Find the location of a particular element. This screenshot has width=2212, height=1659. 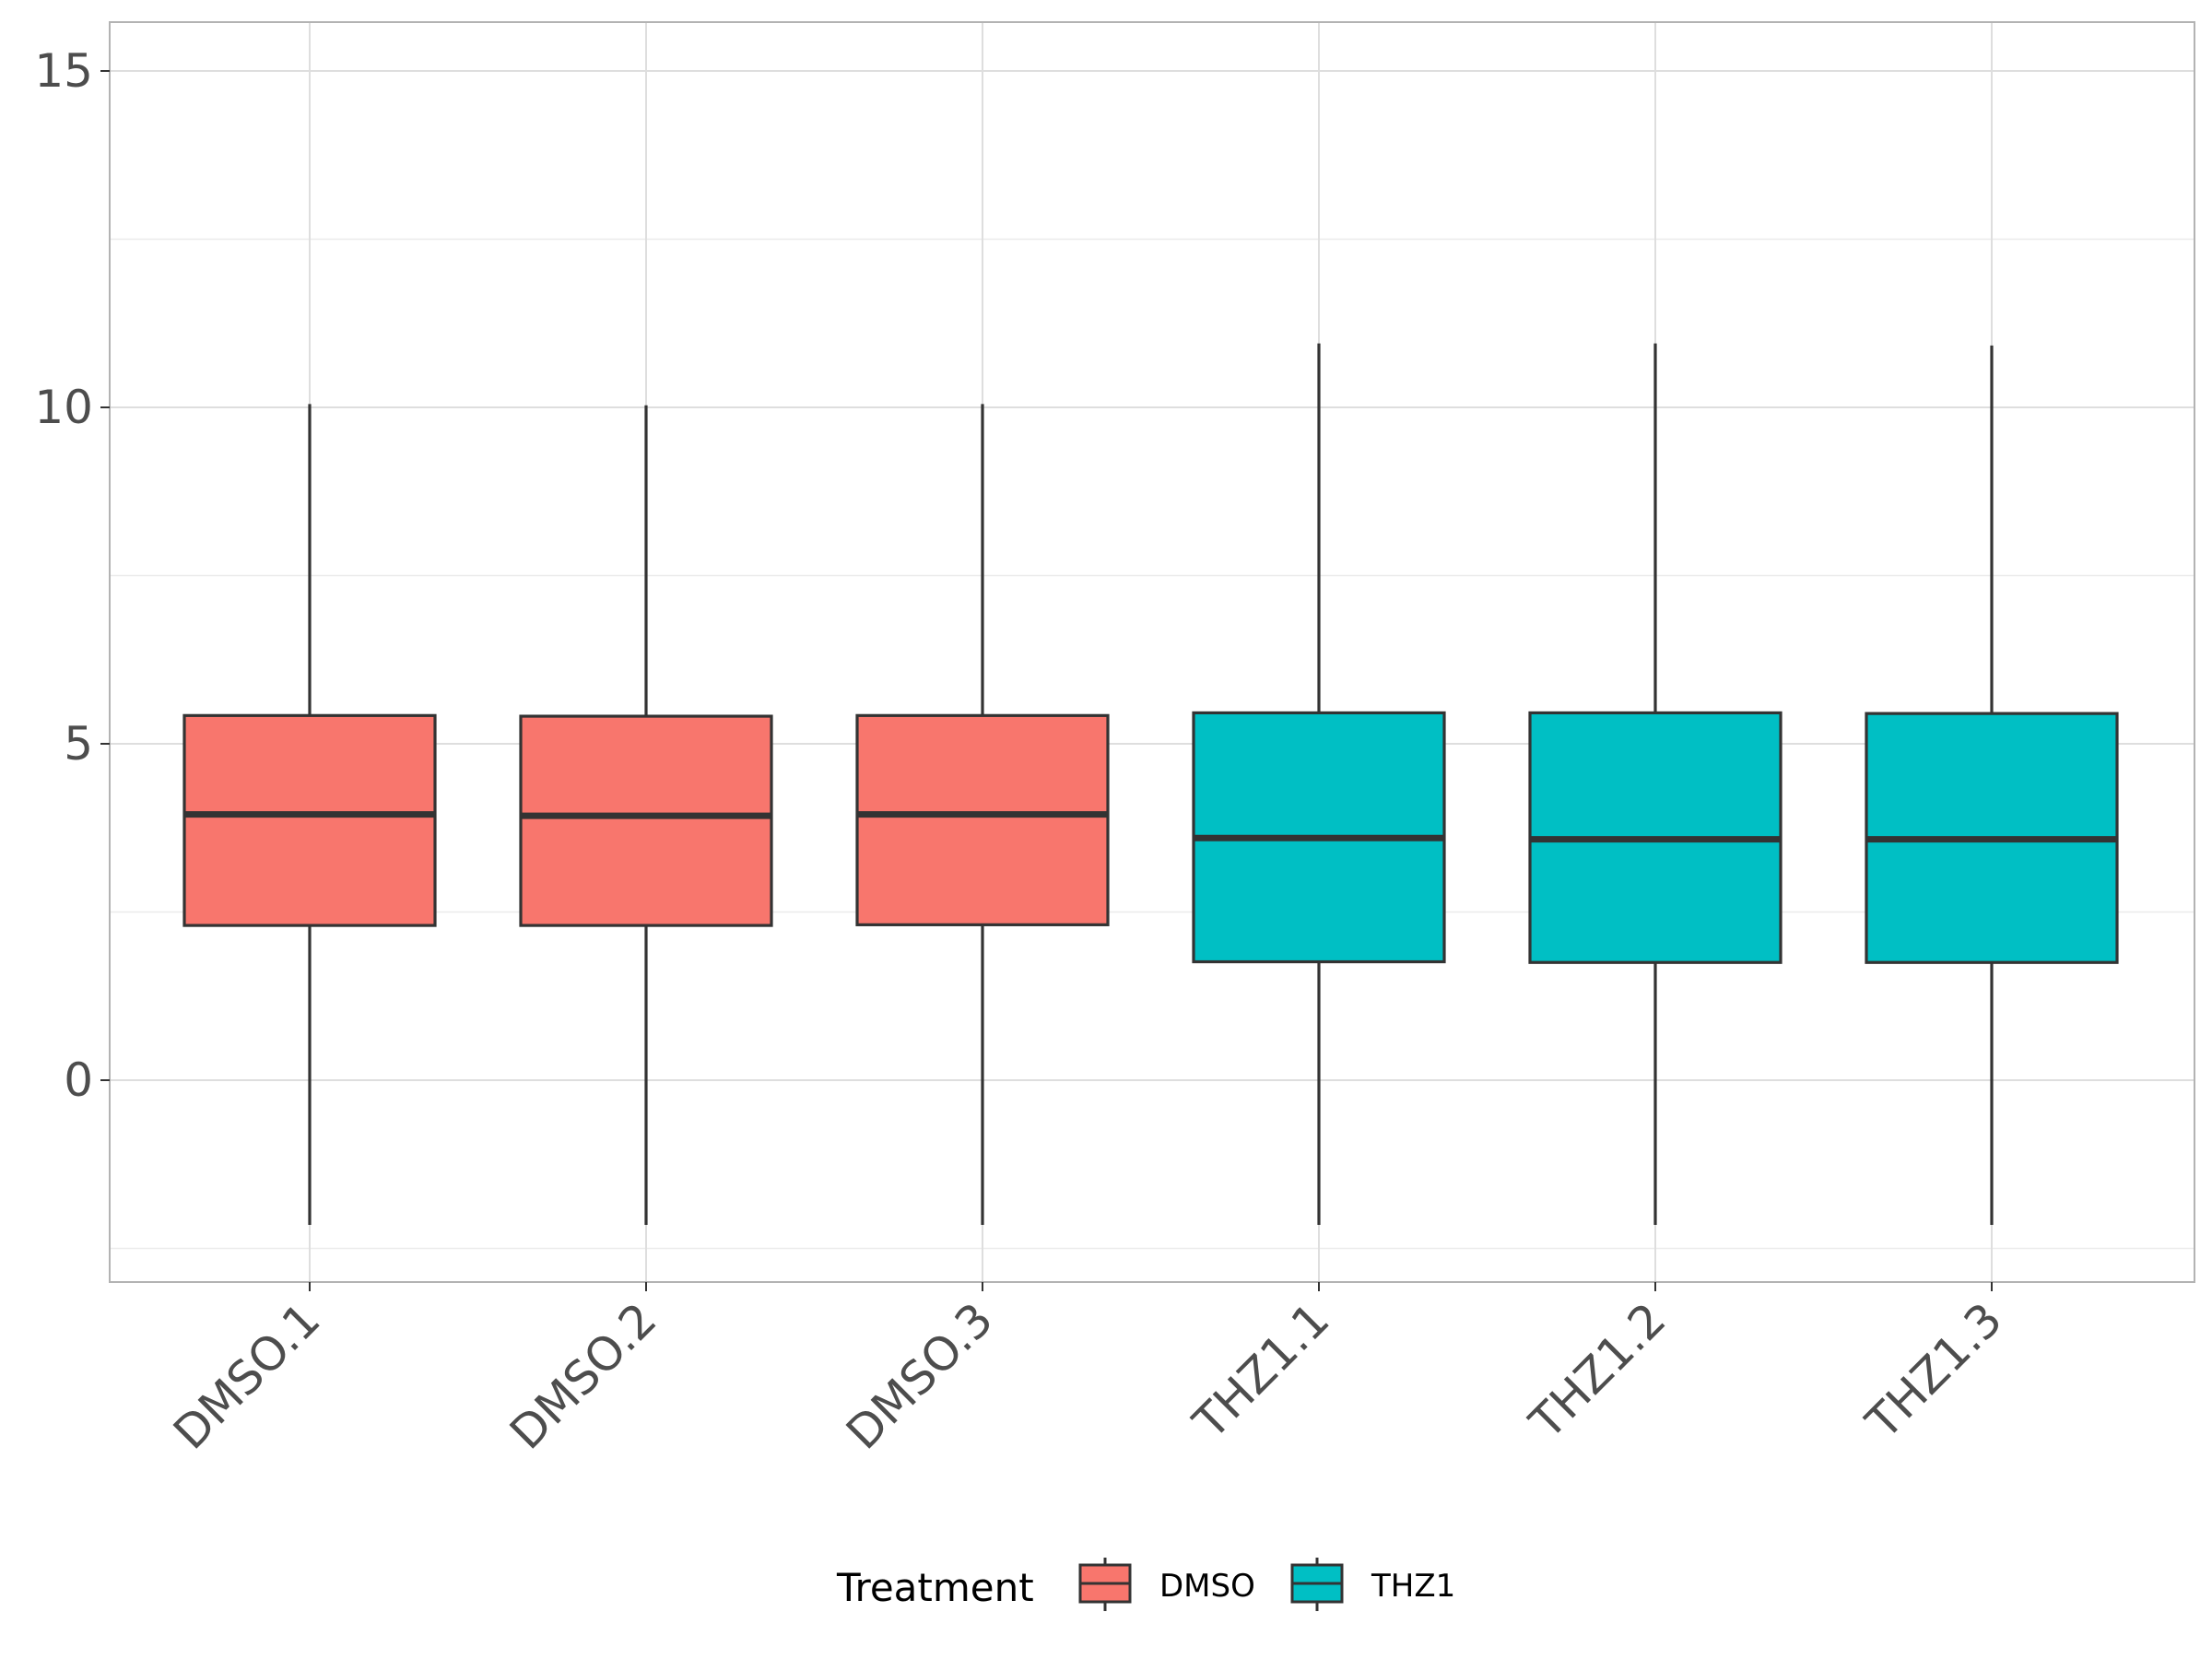

legend-item-dmso: DMSO is located at coordinates (1166, 1584).